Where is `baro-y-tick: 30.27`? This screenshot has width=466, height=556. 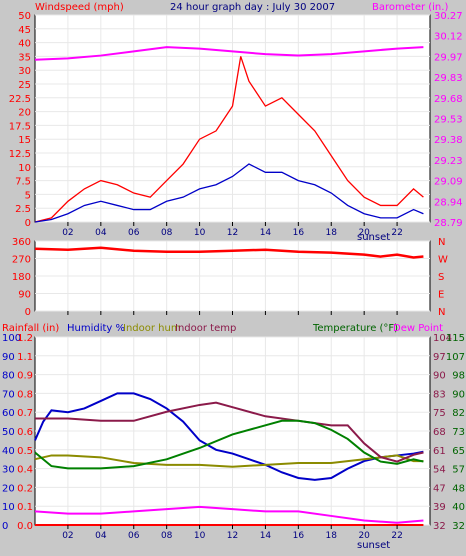
baro-y-tick: 30.27 is located at coordinates (448, 16).